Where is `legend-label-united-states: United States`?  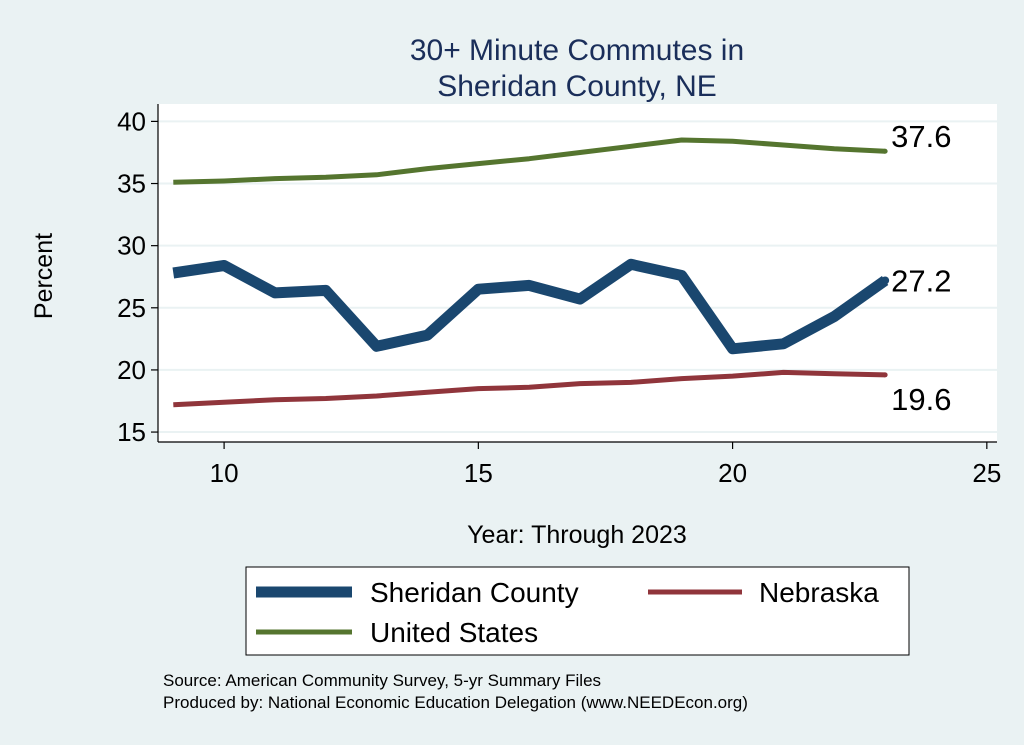
legend-label-united-states: United States is located at coordinates (454, 632).